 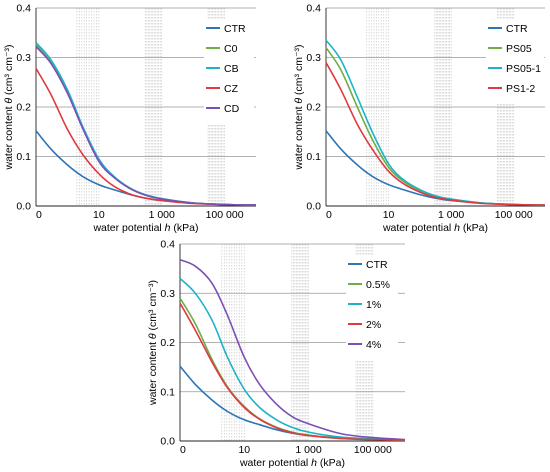 What do you see at coordinates (232, 109) in the screenshot?
I see `legend-label: CD` at bounding box center [232, 109].